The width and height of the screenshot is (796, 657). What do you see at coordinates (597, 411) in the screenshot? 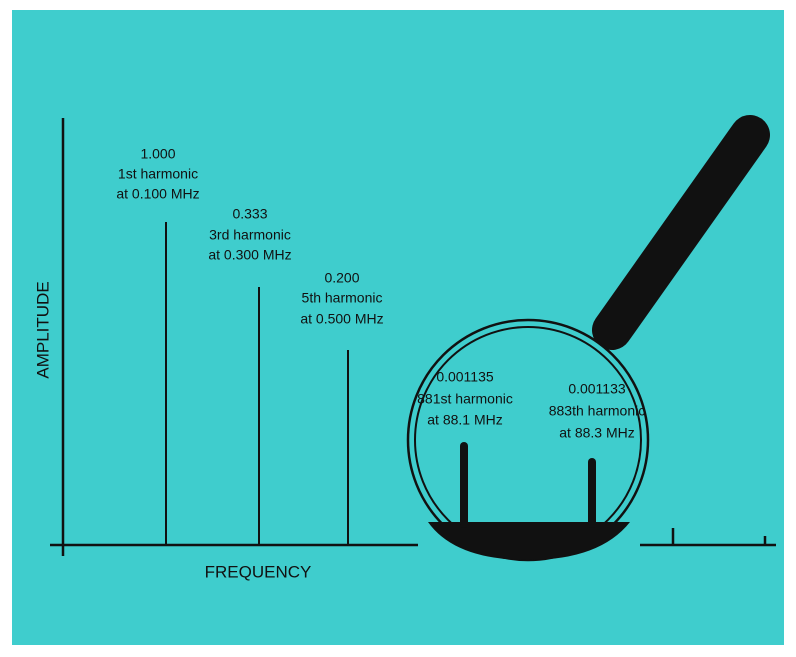
I see `harmonic-name: 883th harmonic` at bounding box center [597, 411].